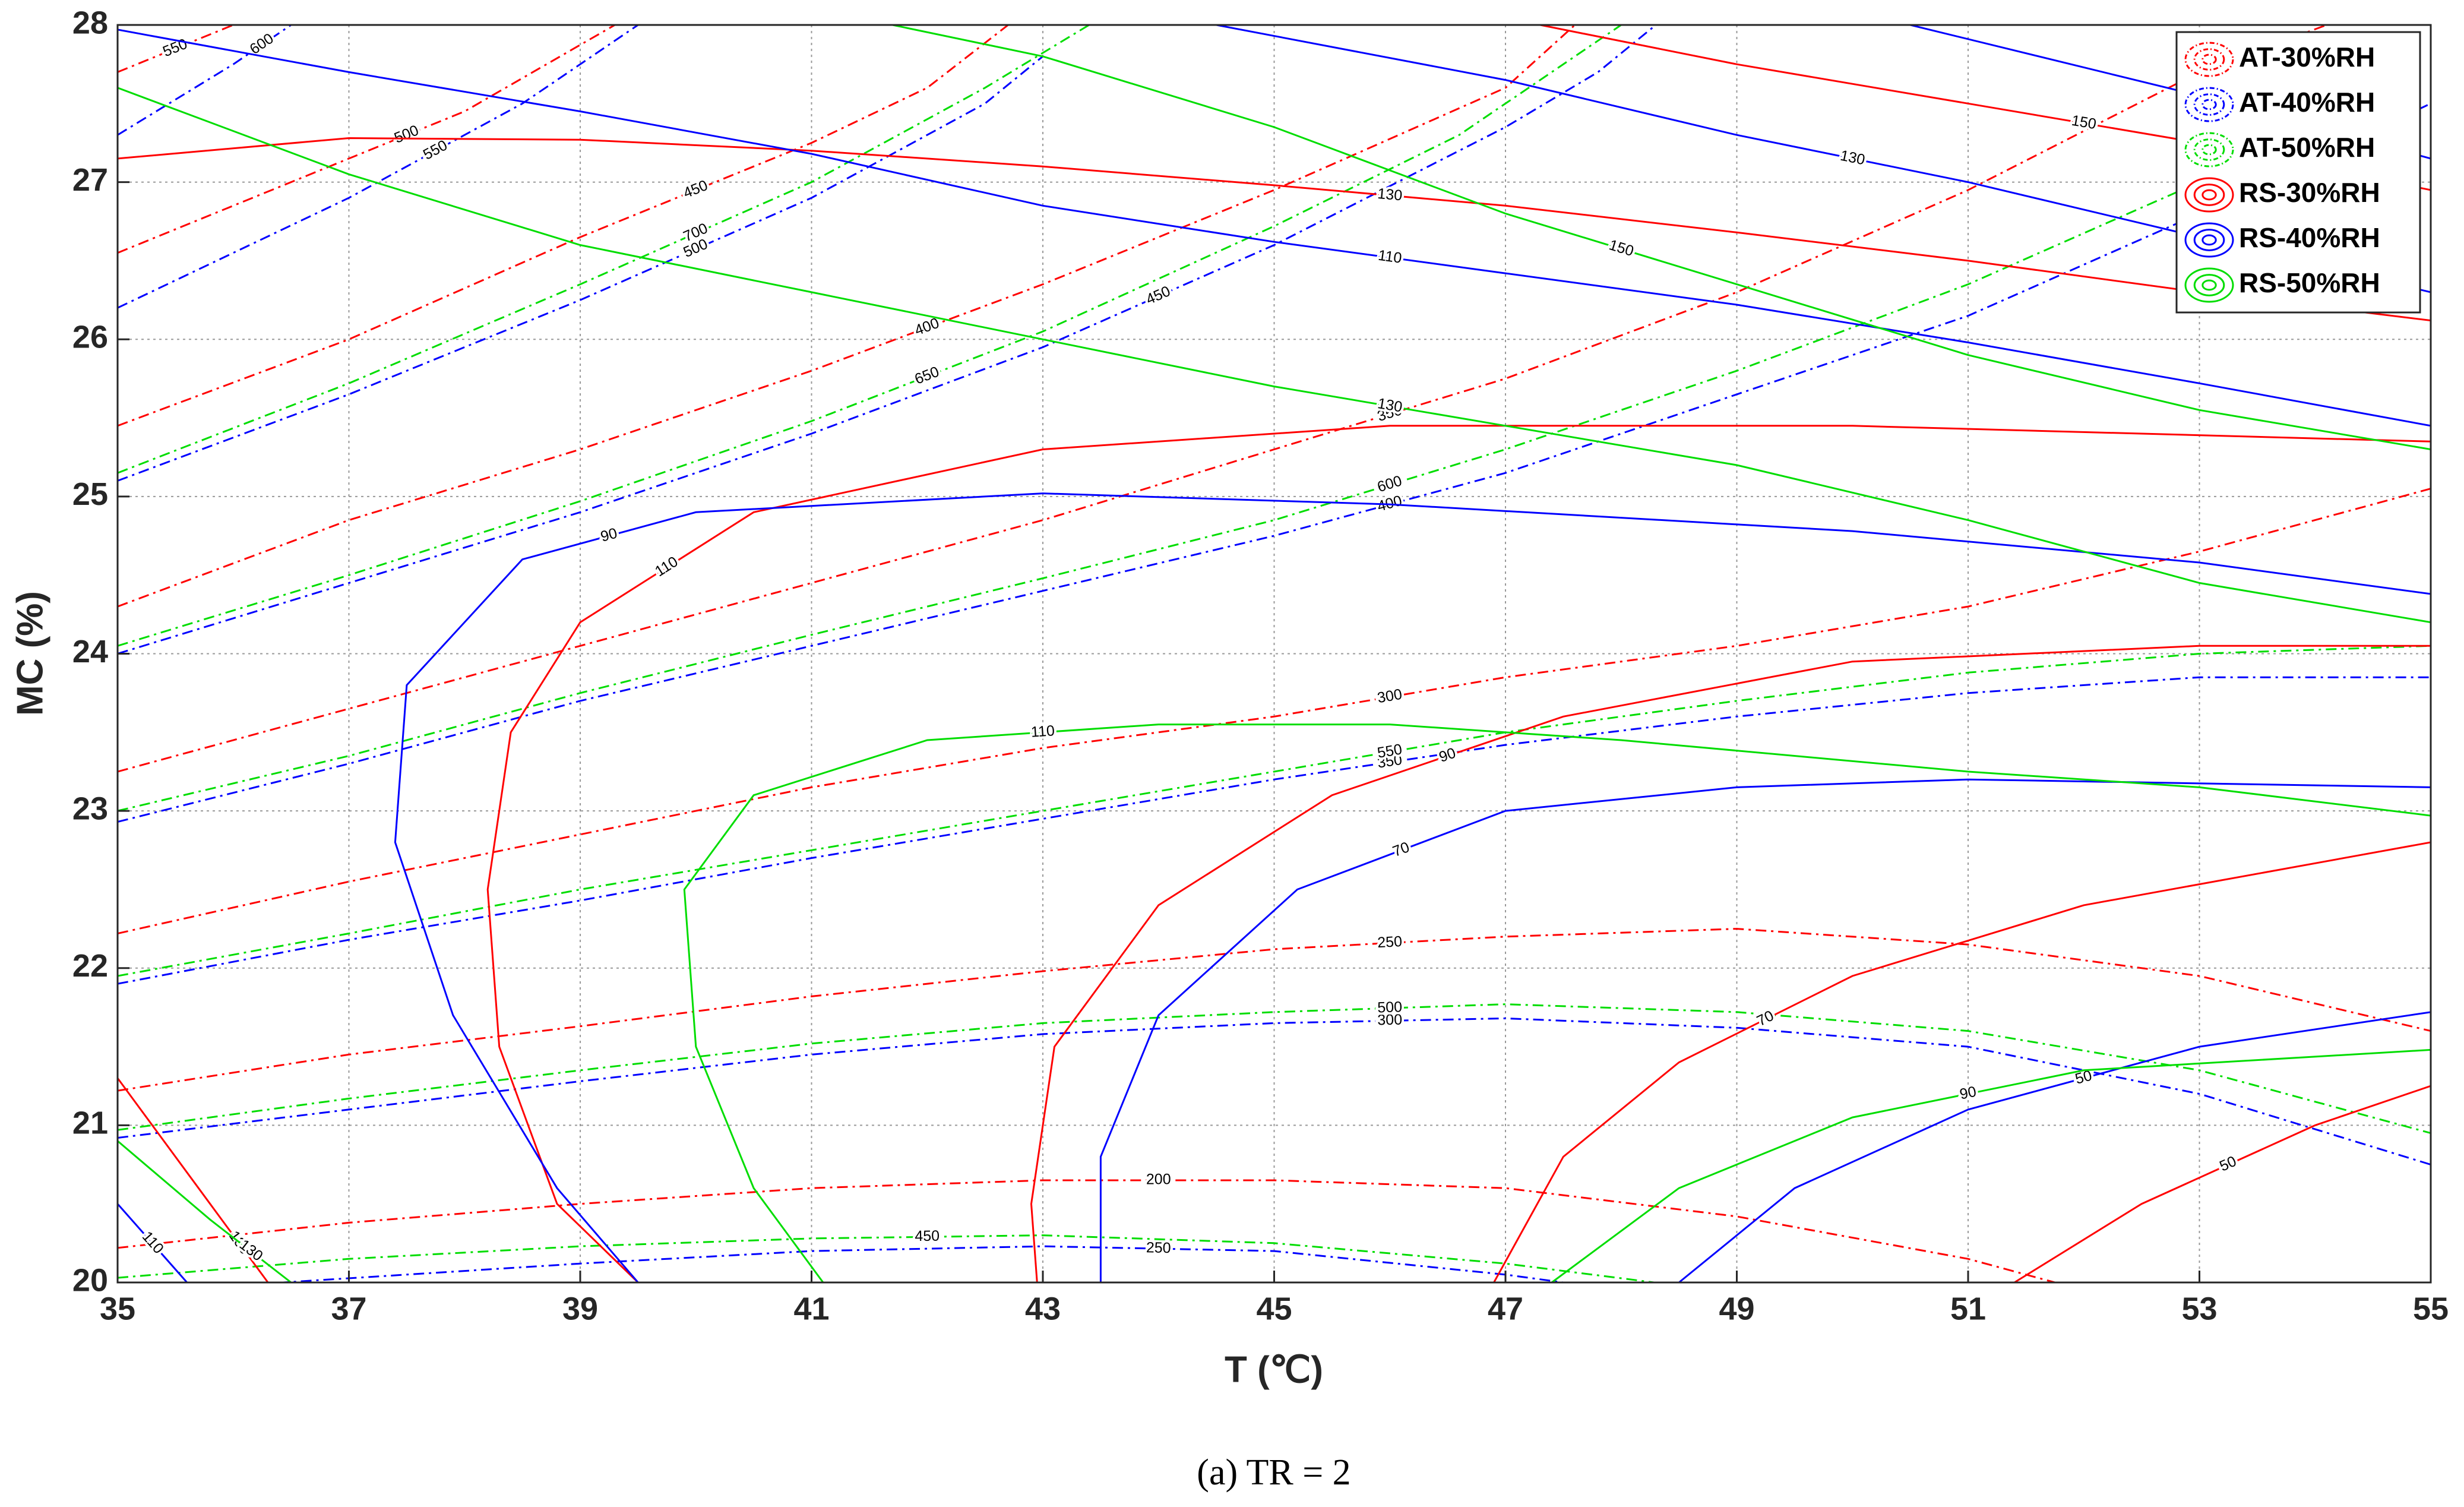 The height and width of the screenshot is (1507, 2464). Describe the element at coordinates (1274, 1369) in the screenshot. I see `x-axis-title: T (℃)` at that location.